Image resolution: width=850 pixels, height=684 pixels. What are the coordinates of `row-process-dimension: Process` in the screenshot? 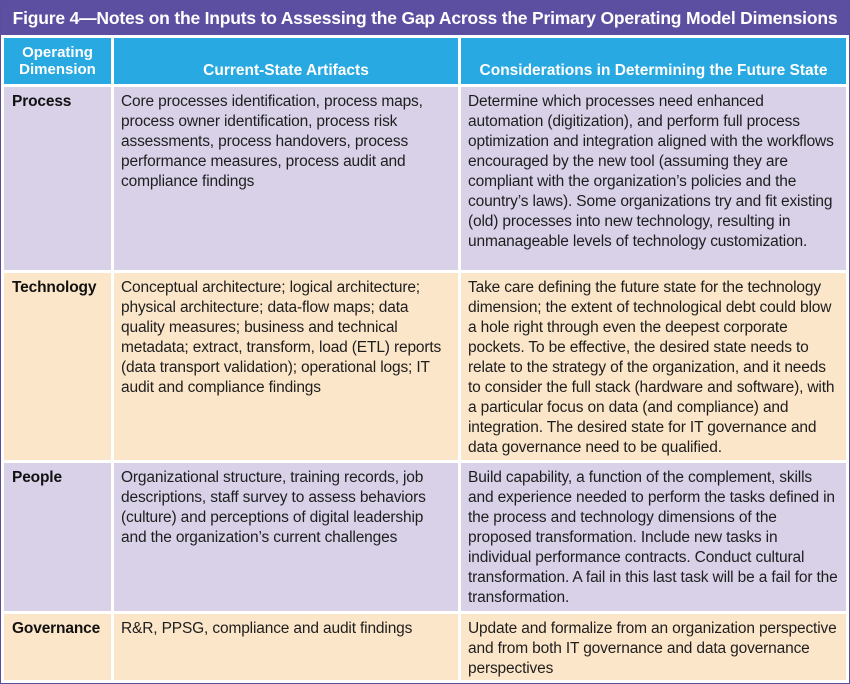 It's located at (57, 178).